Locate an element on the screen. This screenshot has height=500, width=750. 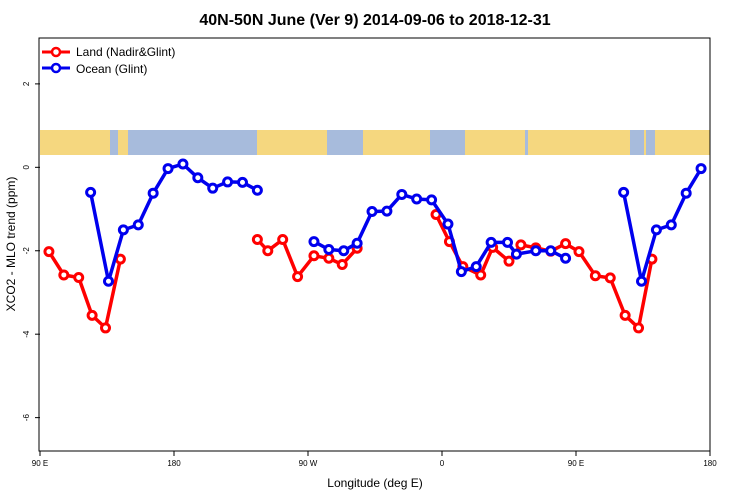
legend-label-ocean: Ocean (Glint) is located at coordinates (111, 69).